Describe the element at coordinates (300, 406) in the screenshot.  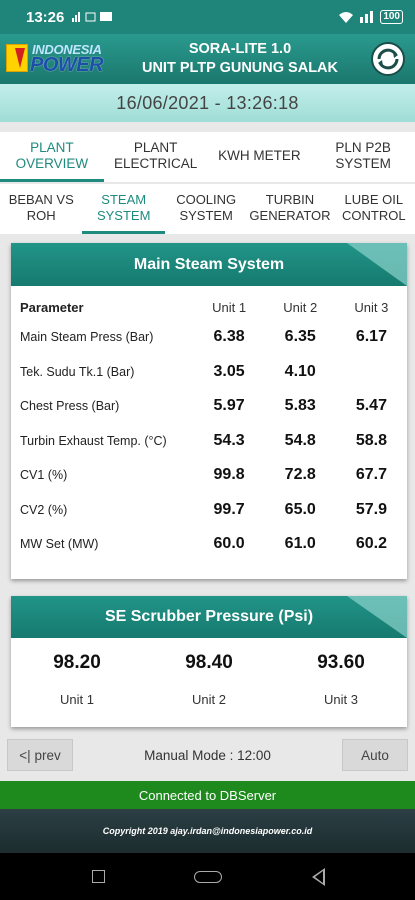
I see `unit2-value: 5.83` at that location.